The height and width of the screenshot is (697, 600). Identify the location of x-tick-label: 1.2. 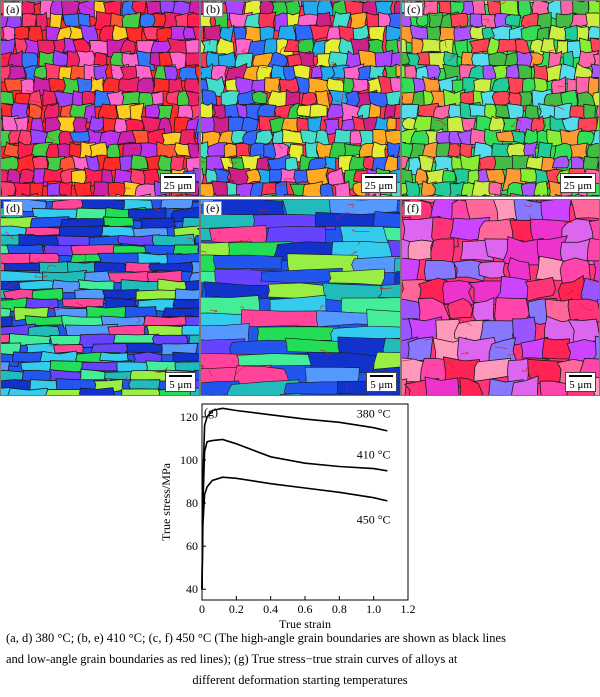
(408, 609).